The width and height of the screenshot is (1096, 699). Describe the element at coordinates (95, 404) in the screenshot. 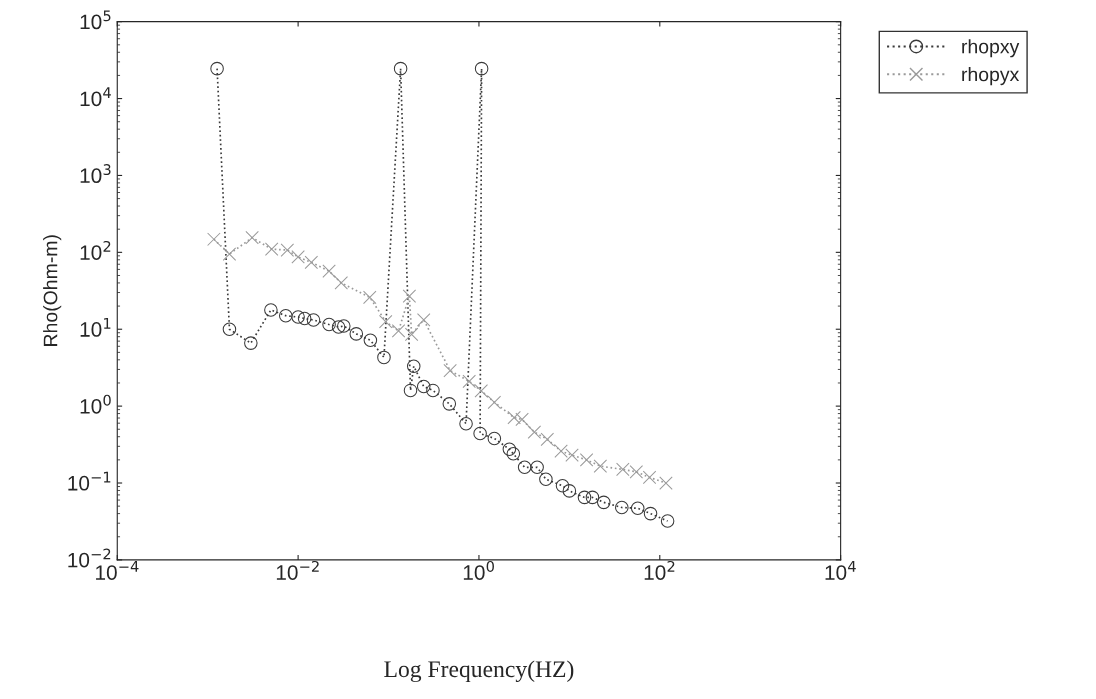

I see `y-tick-label: 10$^{0}$` at that location.